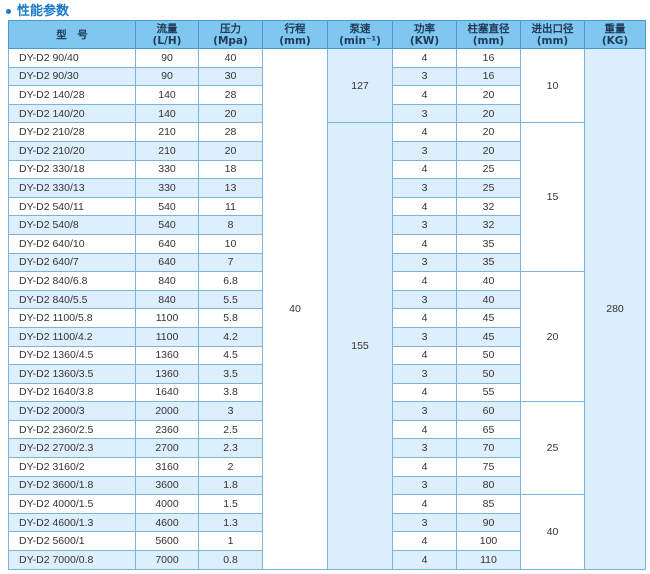 The height and width of the screenshot is (574, 650). What do you see at coordinates (230, 448) in the screenshot?
I see `pressure-cell: 2.3` at bounding box center [230, 448].